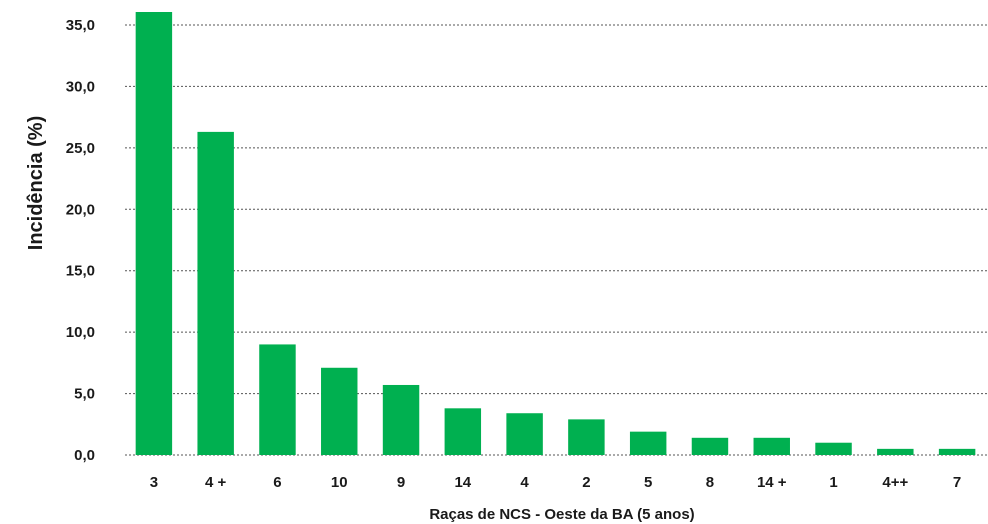 Image resolution: width=988 pixels, height=524 pixels. I want to click on x-tick-label: 4, so click(524, 482).